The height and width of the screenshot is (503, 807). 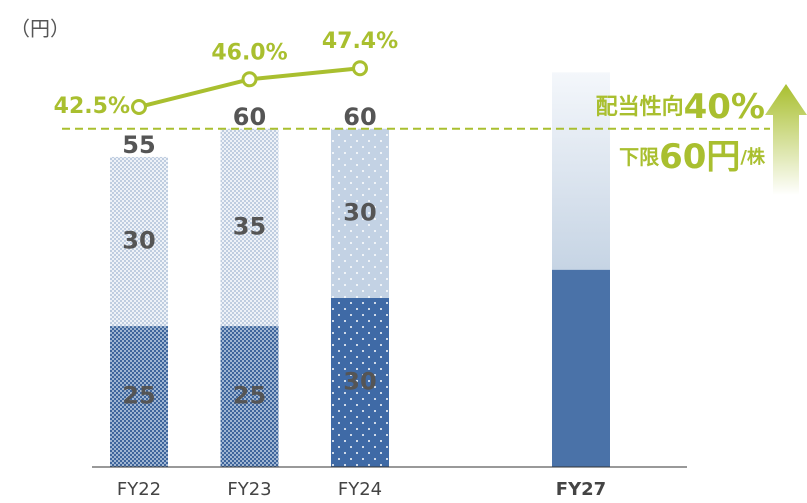 What do you see at coordinates (249, 489) in the screenshot?
I see `x-tick-label: FY23` at bounding box center [249, 489].